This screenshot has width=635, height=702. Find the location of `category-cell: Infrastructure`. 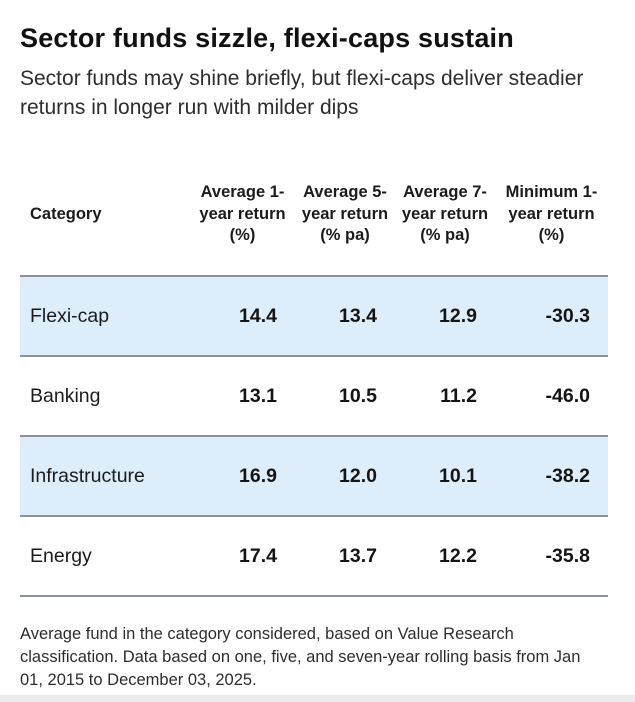

category-cell: Infrastructure is located at coordinates (105, 476).